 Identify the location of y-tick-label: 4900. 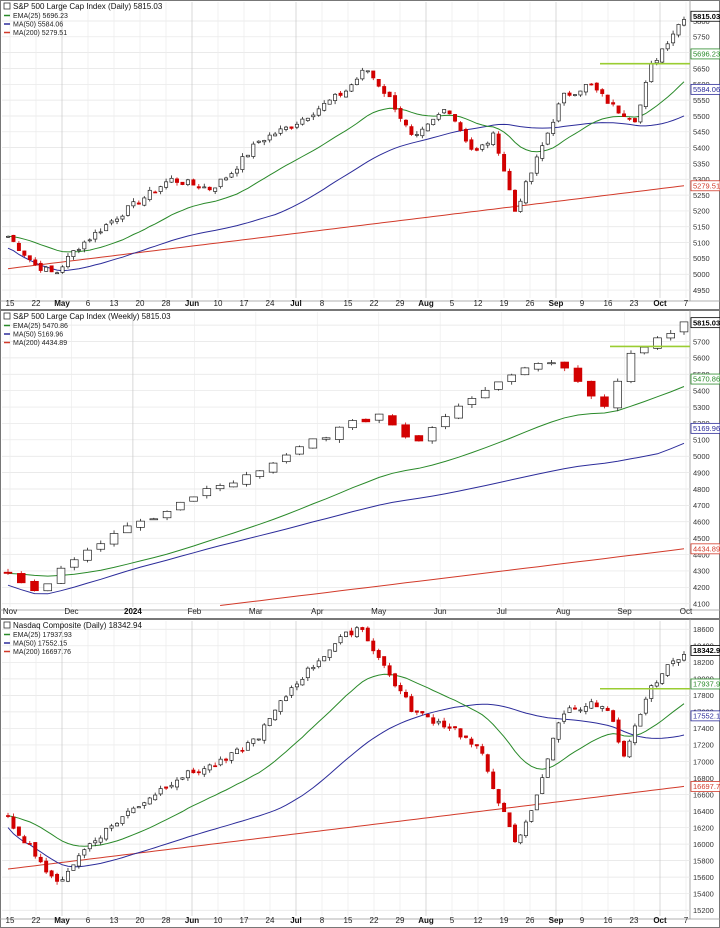
(701, 472).